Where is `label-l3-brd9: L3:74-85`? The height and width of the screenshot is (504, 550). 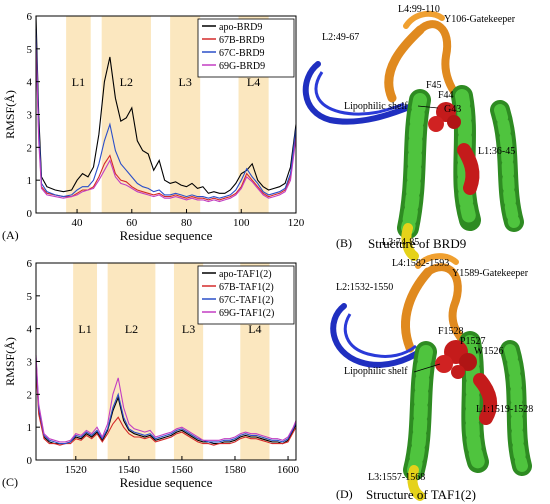
label-l3-brd9: L3:74-85 is located at coordinates (400, 242).